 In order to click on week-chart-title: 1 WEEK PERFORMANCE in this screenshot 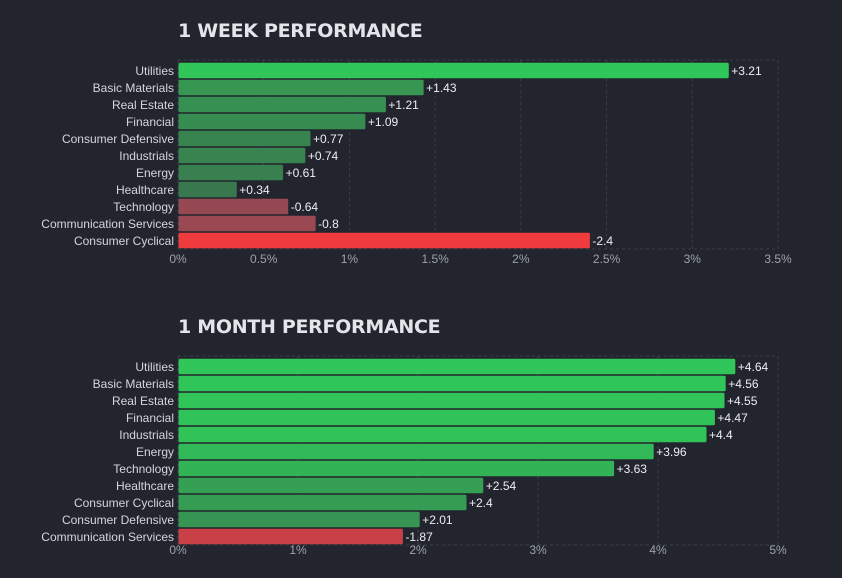, I will do `click(300, 31)`.